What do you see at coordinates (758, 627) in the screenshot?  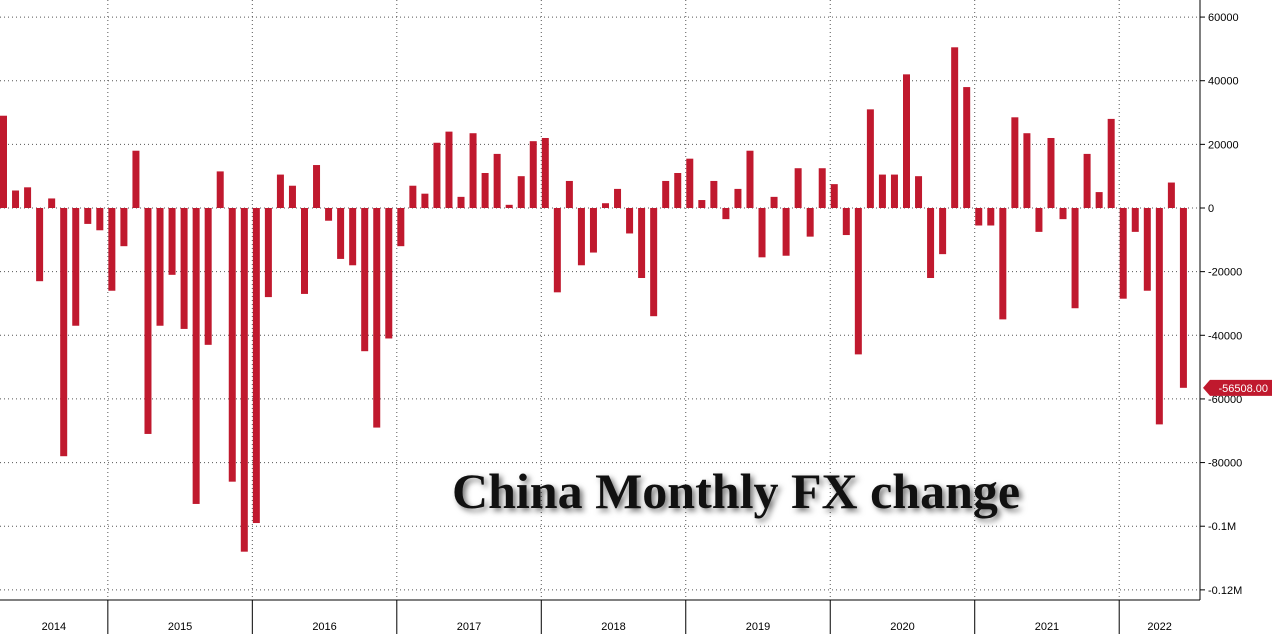 I see `x-year-label: 2019` at bounding box center [758, 627].